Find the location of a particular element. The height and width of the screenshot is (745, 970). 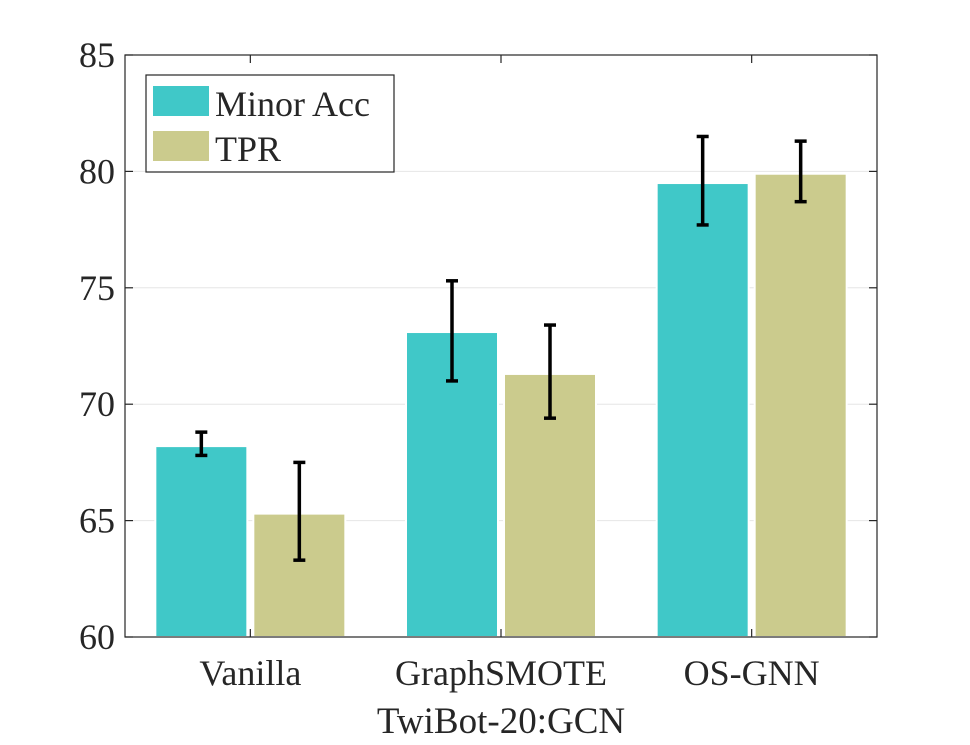

legend-label-minor-acc: Minor Acc is located at coordinates (292, 104).